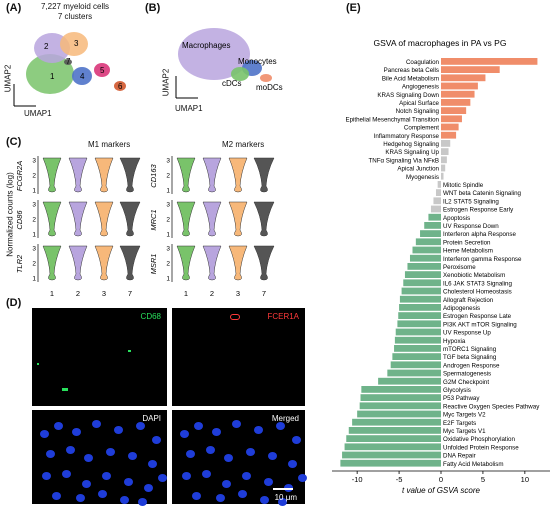  I want to click on cluster-3-blob, so click(74, 44).